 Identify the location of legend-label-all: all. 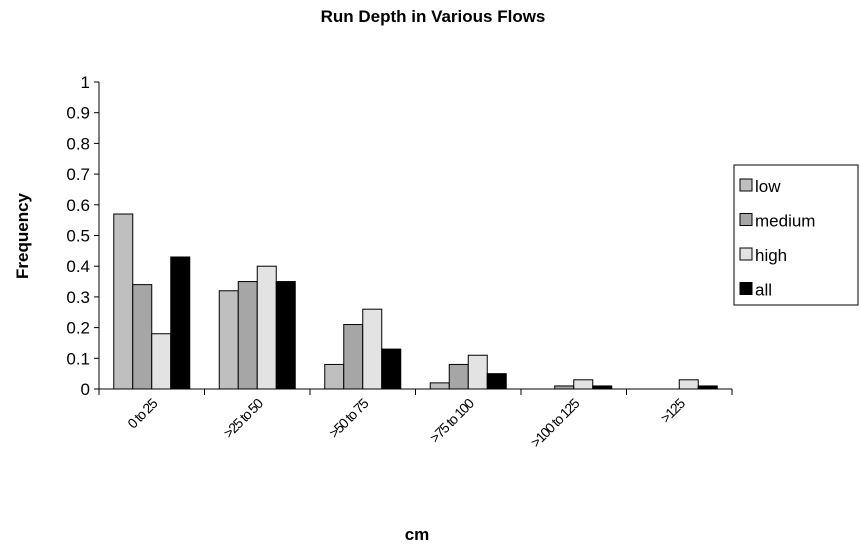
(763, 290).